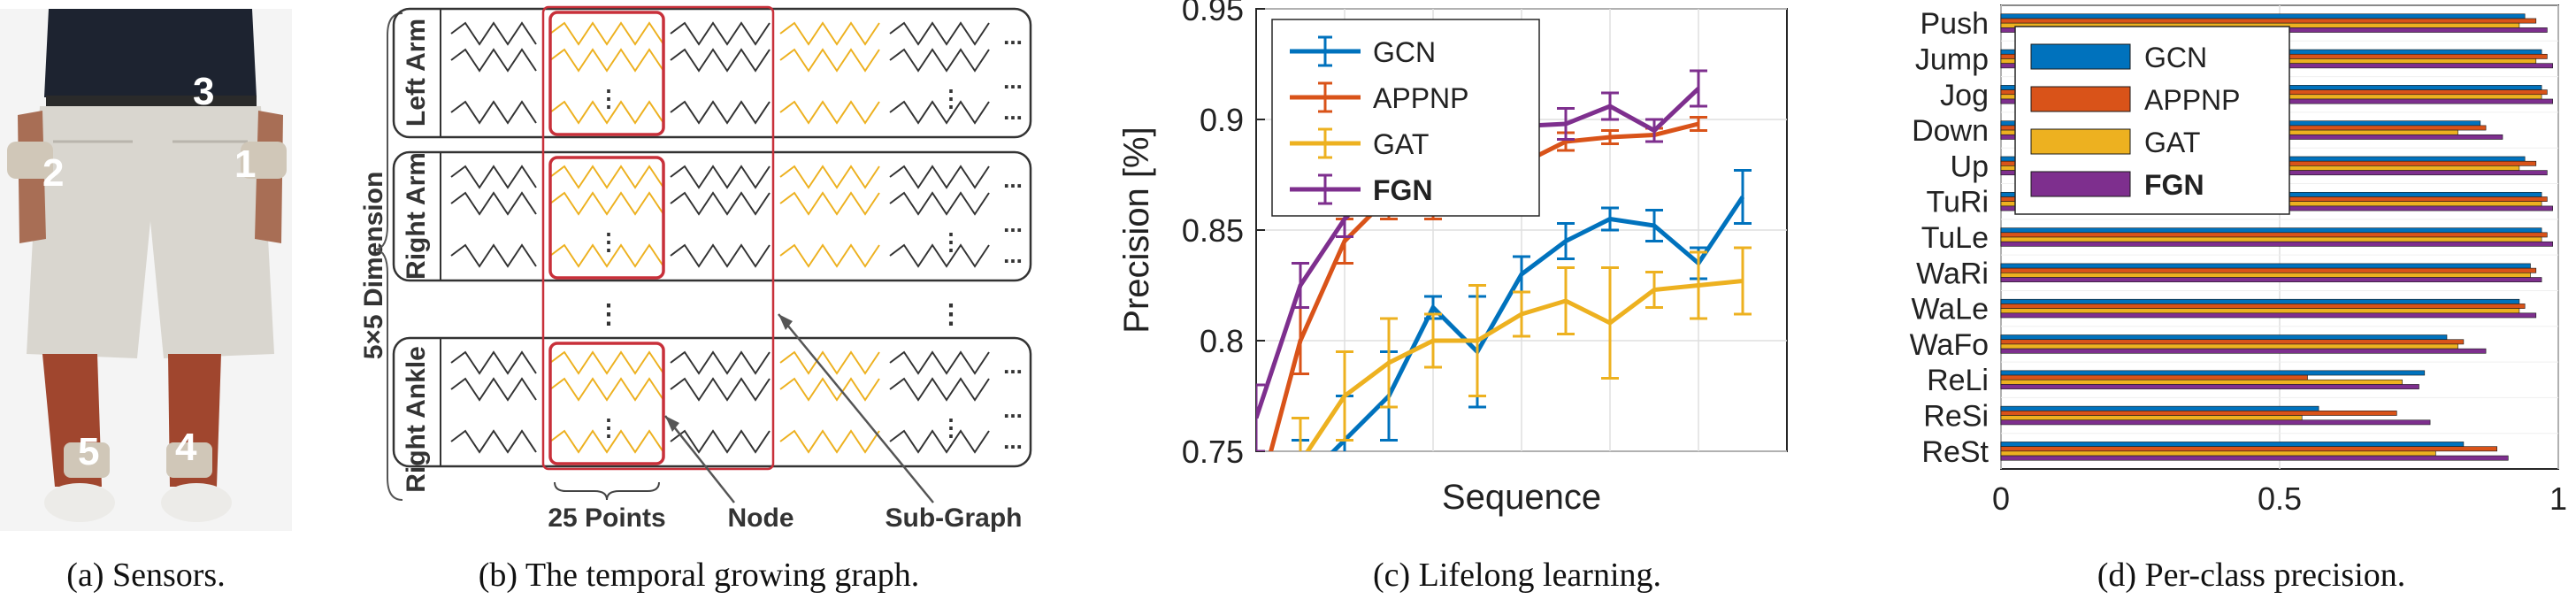 The height and width of the screenshot is (607, 2576). What do you see at coordinates (2263, 306) in the screenshot?
I see `bar-appnp-wale` at bounding box center [2263, 306].